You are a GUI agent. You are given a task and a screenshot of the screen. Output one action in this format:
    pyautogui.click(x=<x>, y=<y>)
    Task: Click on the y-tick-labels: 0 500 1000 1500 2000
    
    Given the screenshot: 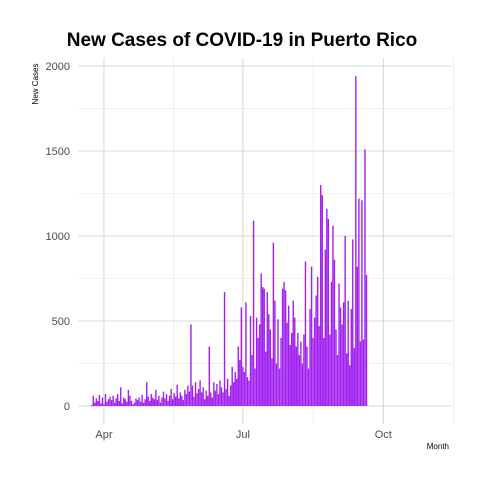 What is the action you would take?
    pyautogui.click(x=58, y=237)
    